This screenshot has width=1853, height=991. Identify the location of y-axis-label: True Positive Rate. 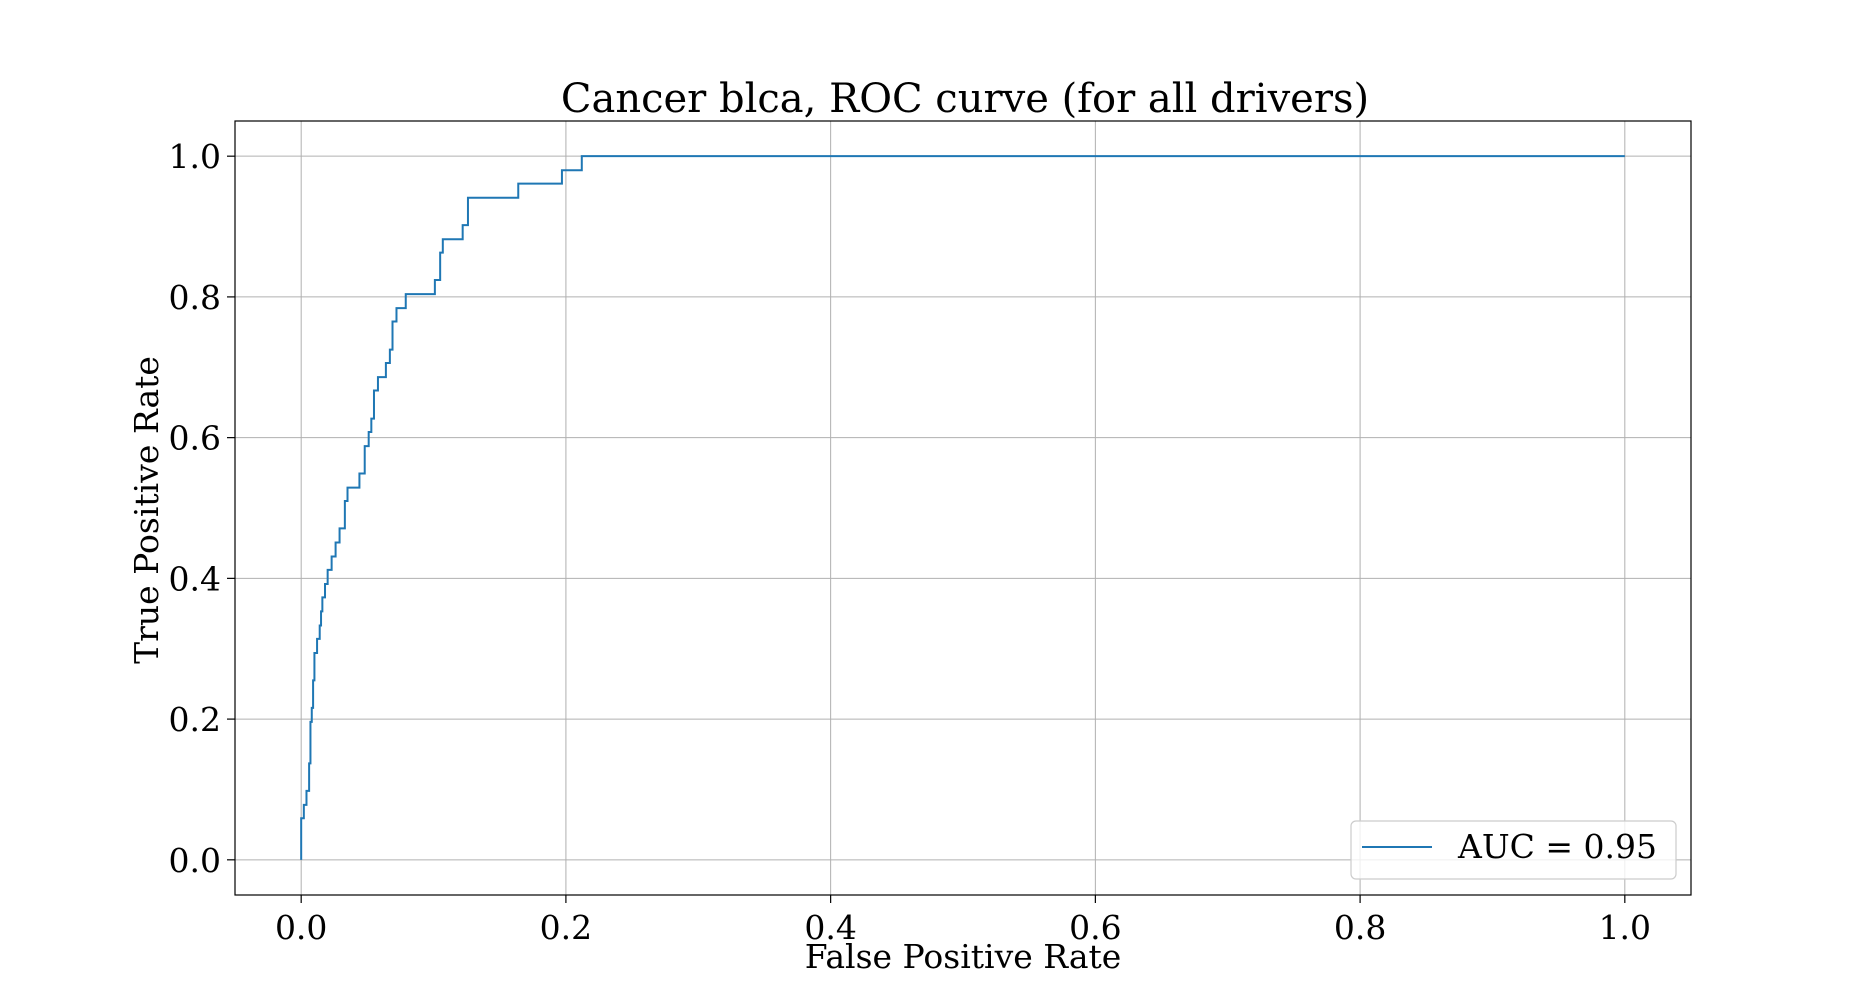
(146, 510).